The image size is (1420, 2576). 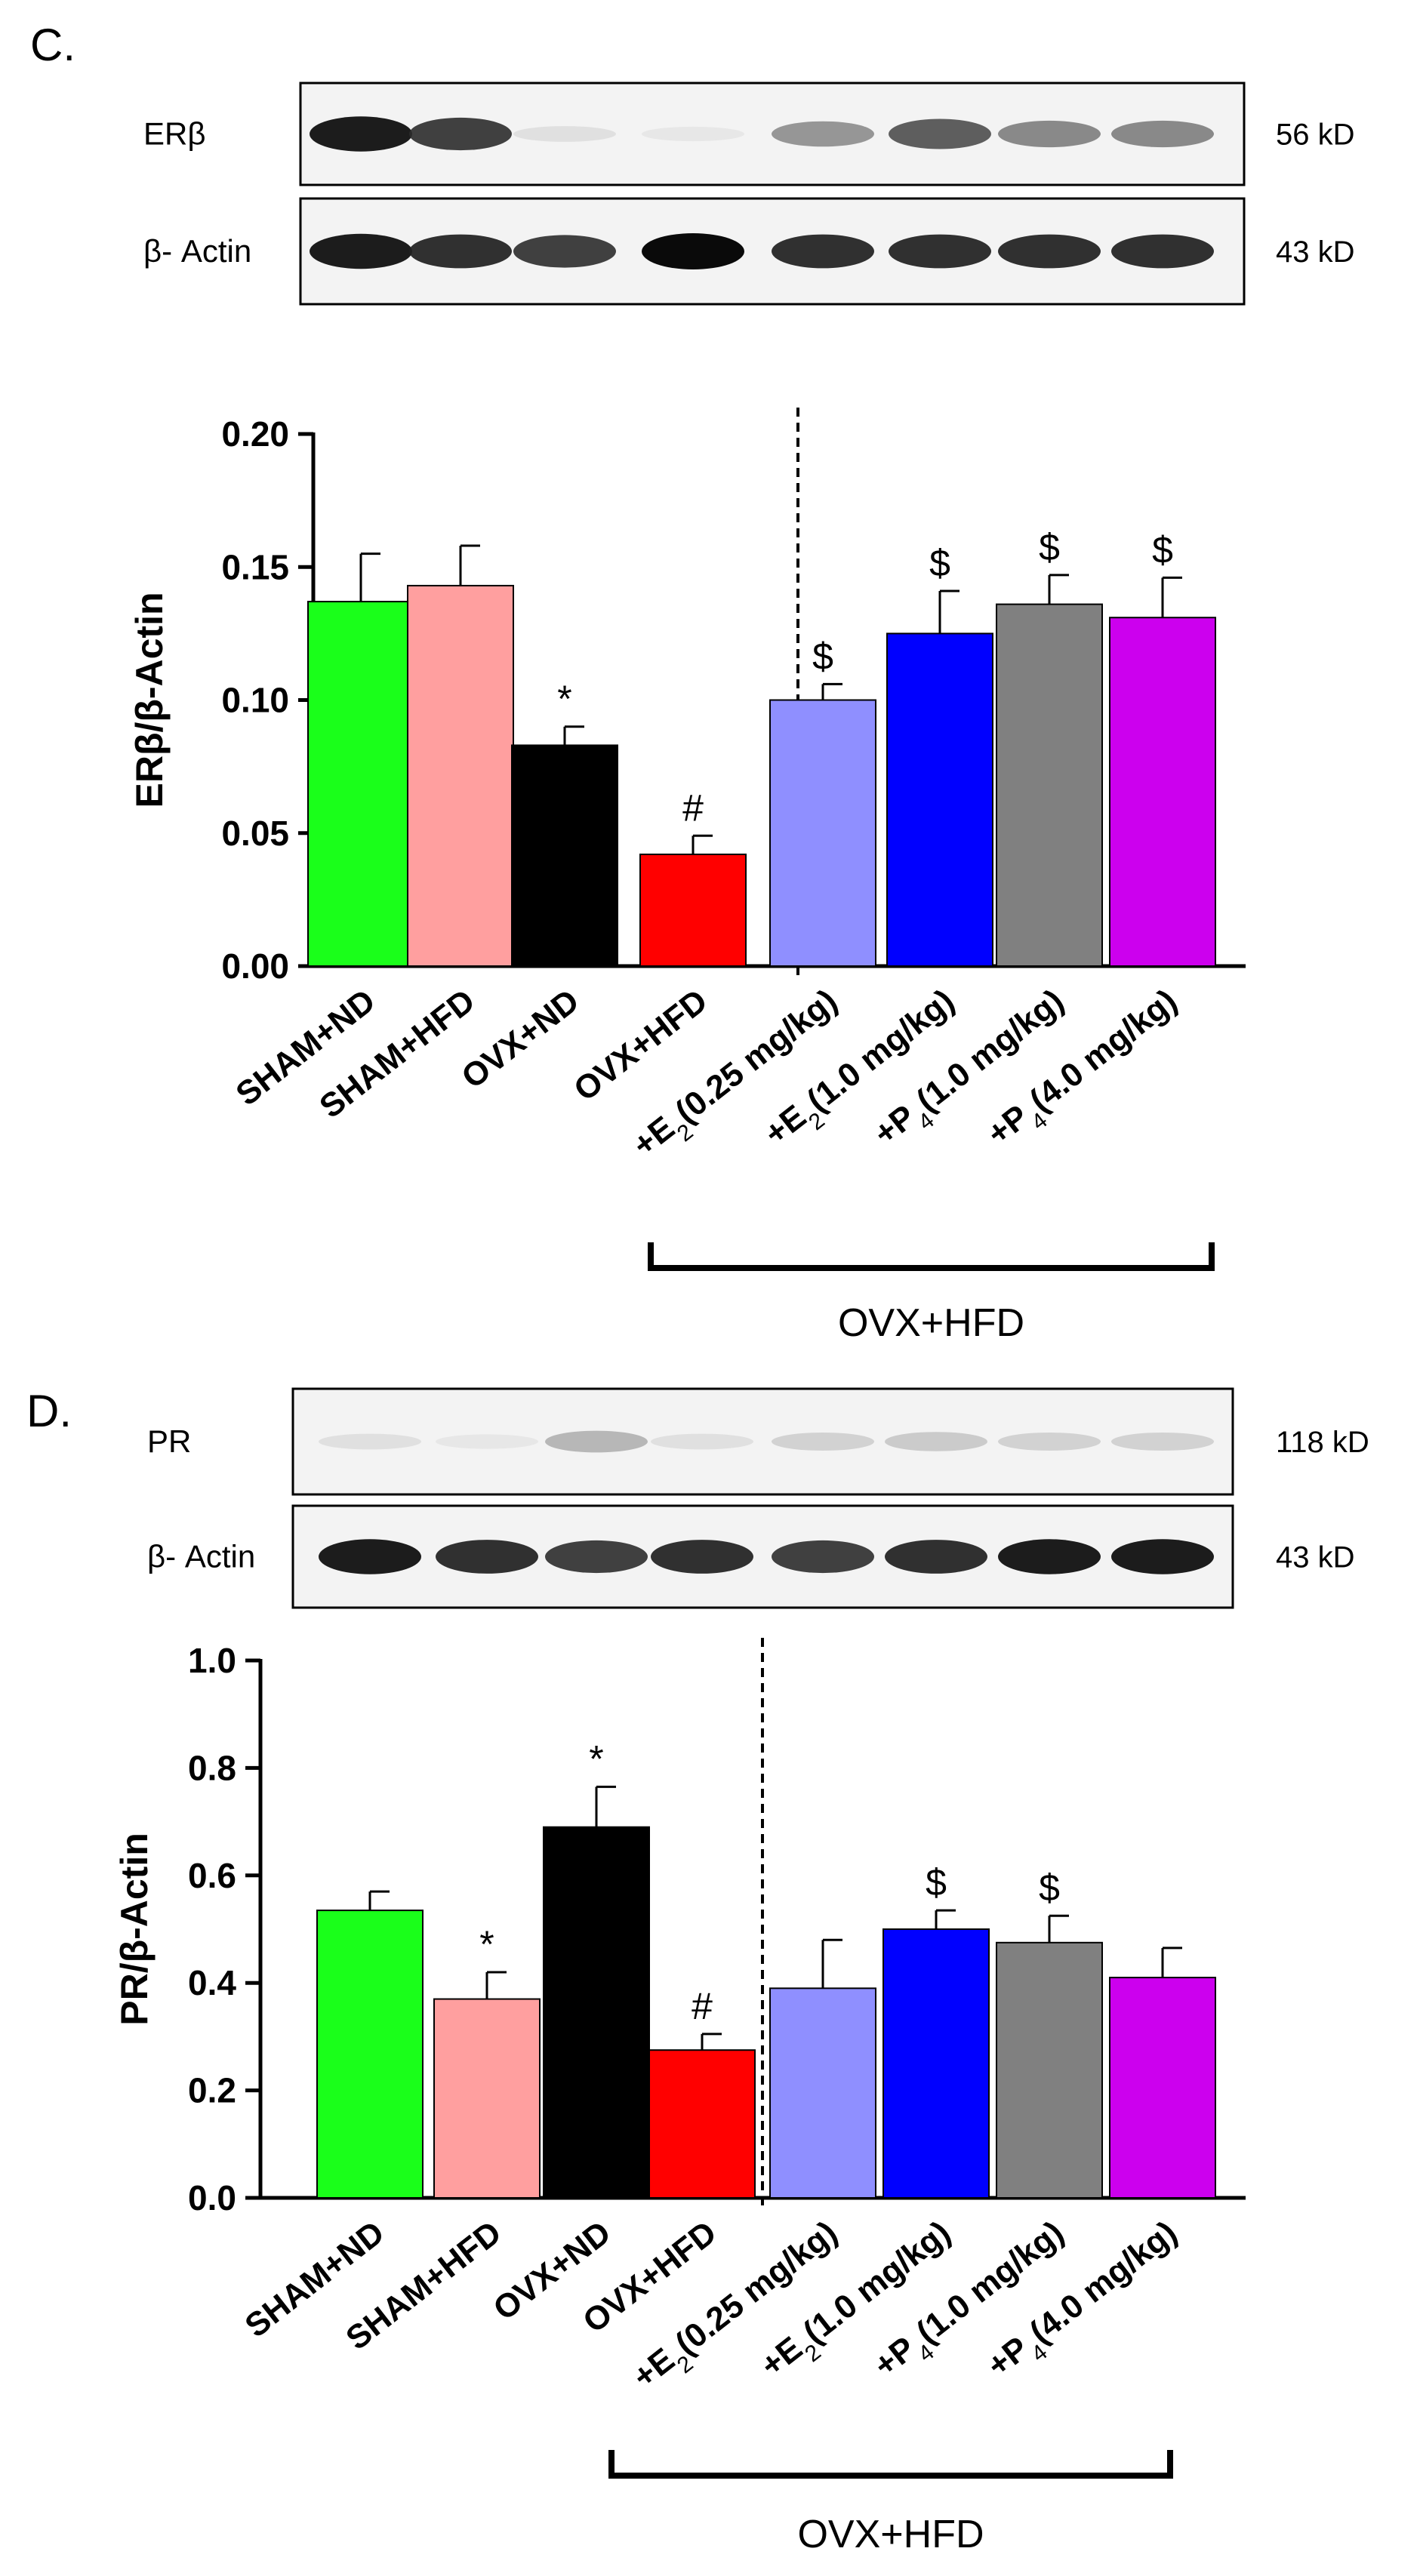 What do you see at coordinates (749, 194) in the screenshot?
I see `western-blot: ERβ 56 kD β- Actin 43 kD` at bounding box center [749, 194].